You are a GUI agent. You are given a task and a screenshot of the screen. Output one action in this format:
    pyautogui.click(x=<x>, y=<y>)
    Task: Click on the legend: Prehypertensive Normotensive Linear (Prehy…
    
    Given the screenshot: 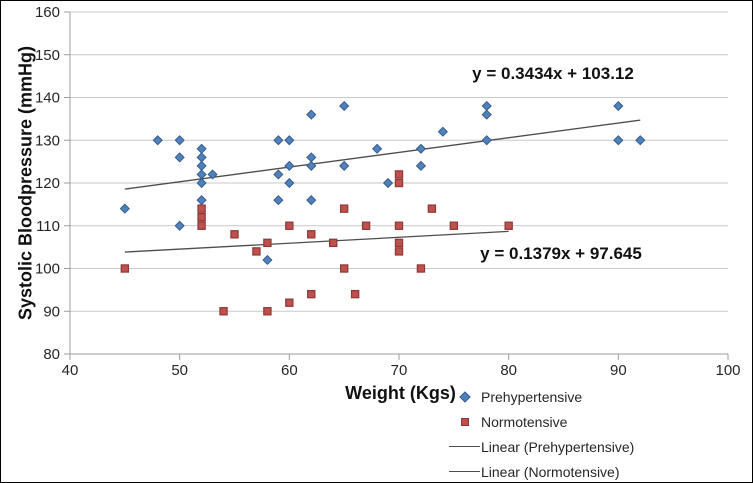 What is the action you would take?
    pyautogui.click(x=573, y=433)
    